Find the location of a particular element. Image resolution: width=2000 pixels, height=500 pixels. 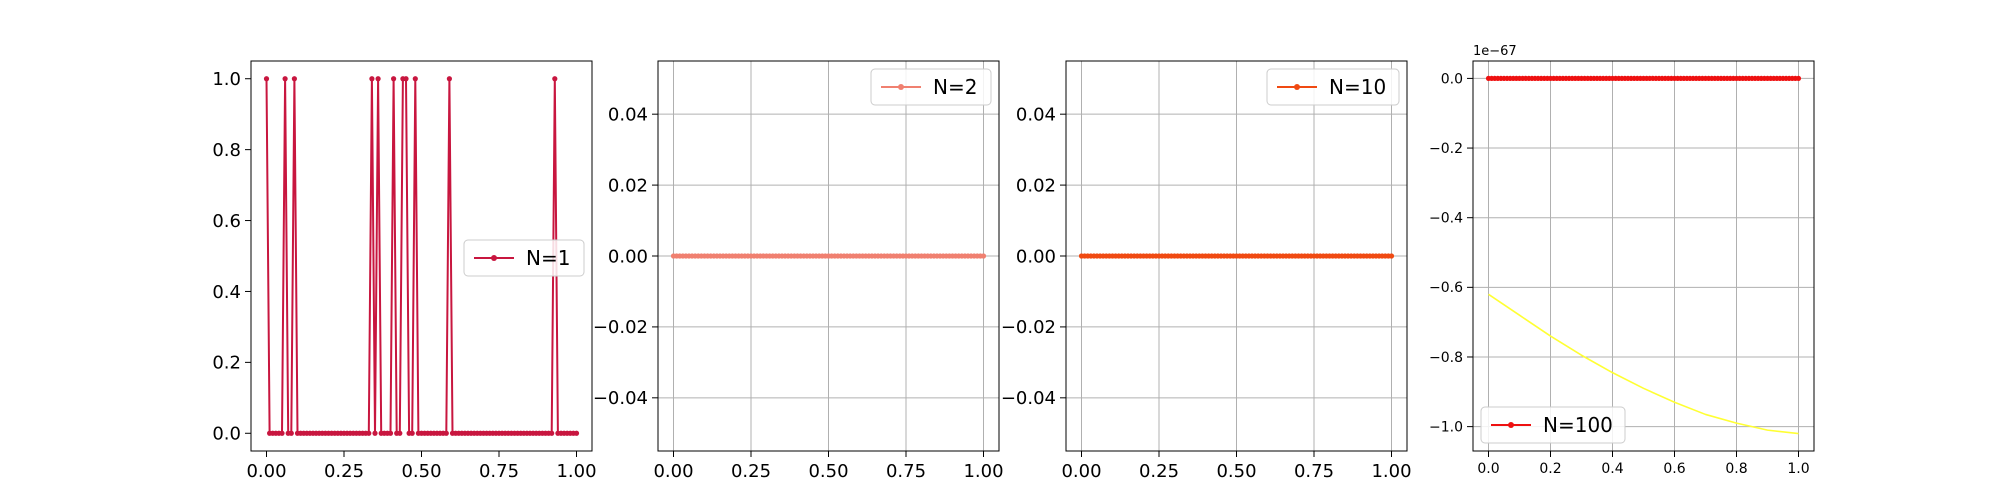

y-tick-label: −0.4 is located at coordinates (1446, 219).